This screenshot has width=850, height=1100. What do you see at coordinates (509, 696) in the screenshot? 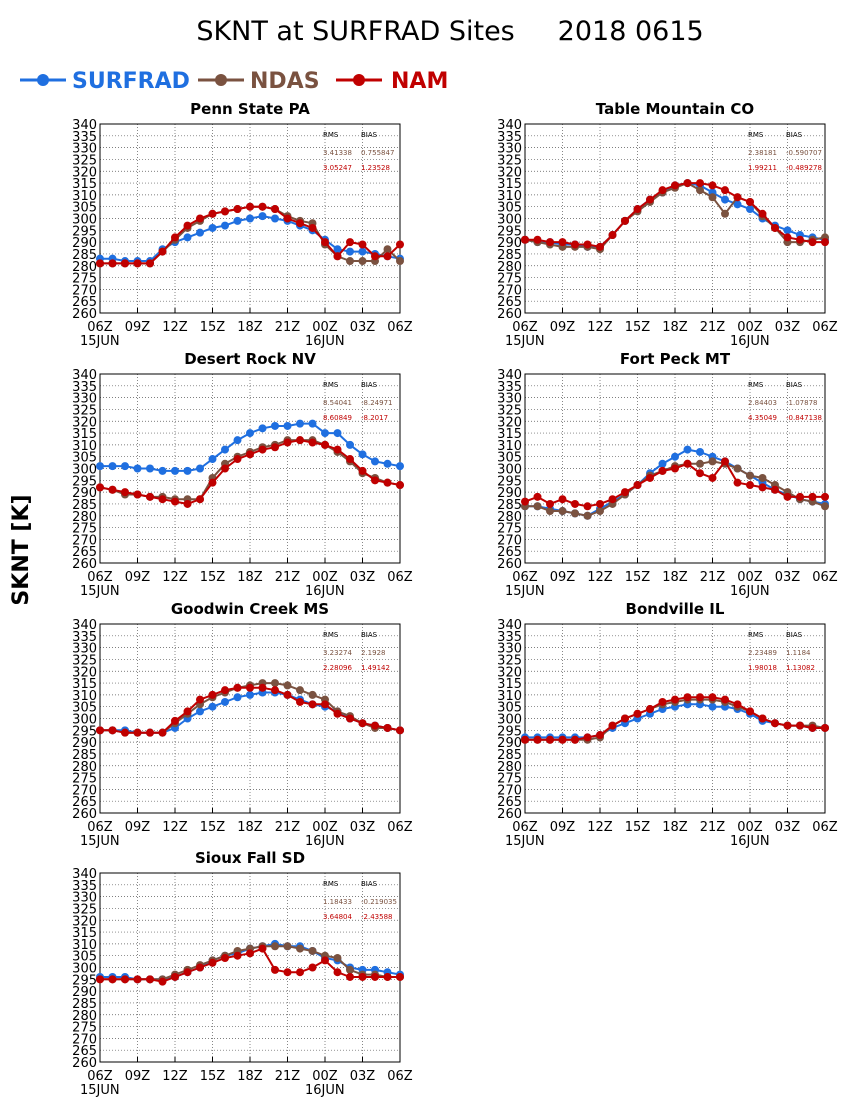
I see `y-tick-label: 310` at bounding box center [509, 696].